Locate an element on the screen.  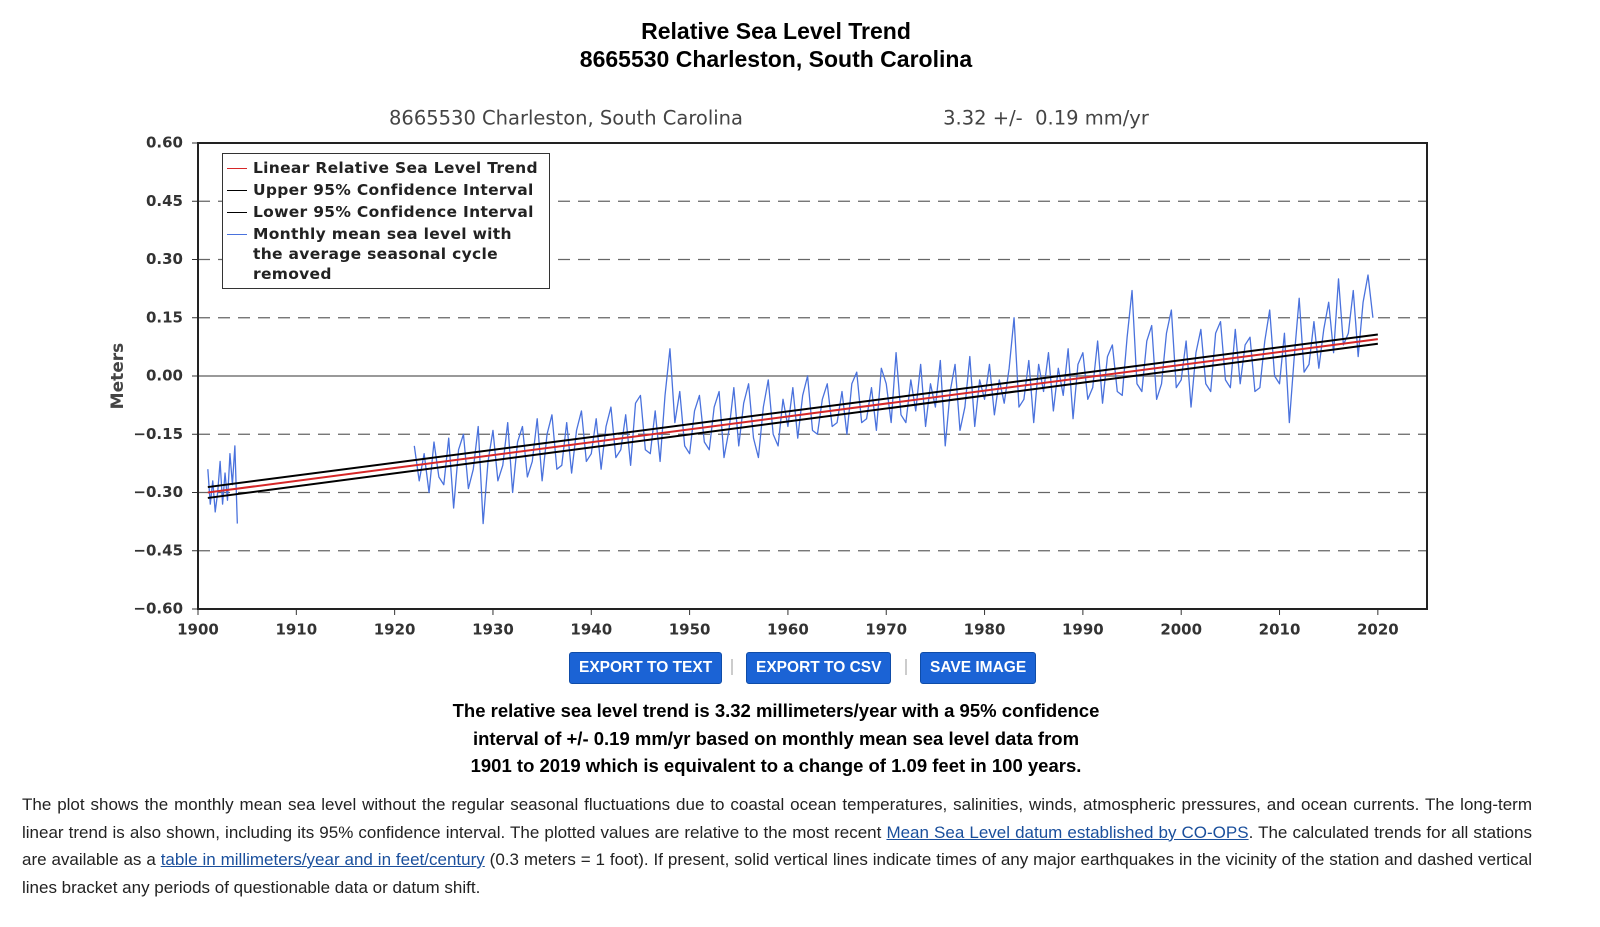
x-tick-label: 1900 is located at coordinates (198, 630).